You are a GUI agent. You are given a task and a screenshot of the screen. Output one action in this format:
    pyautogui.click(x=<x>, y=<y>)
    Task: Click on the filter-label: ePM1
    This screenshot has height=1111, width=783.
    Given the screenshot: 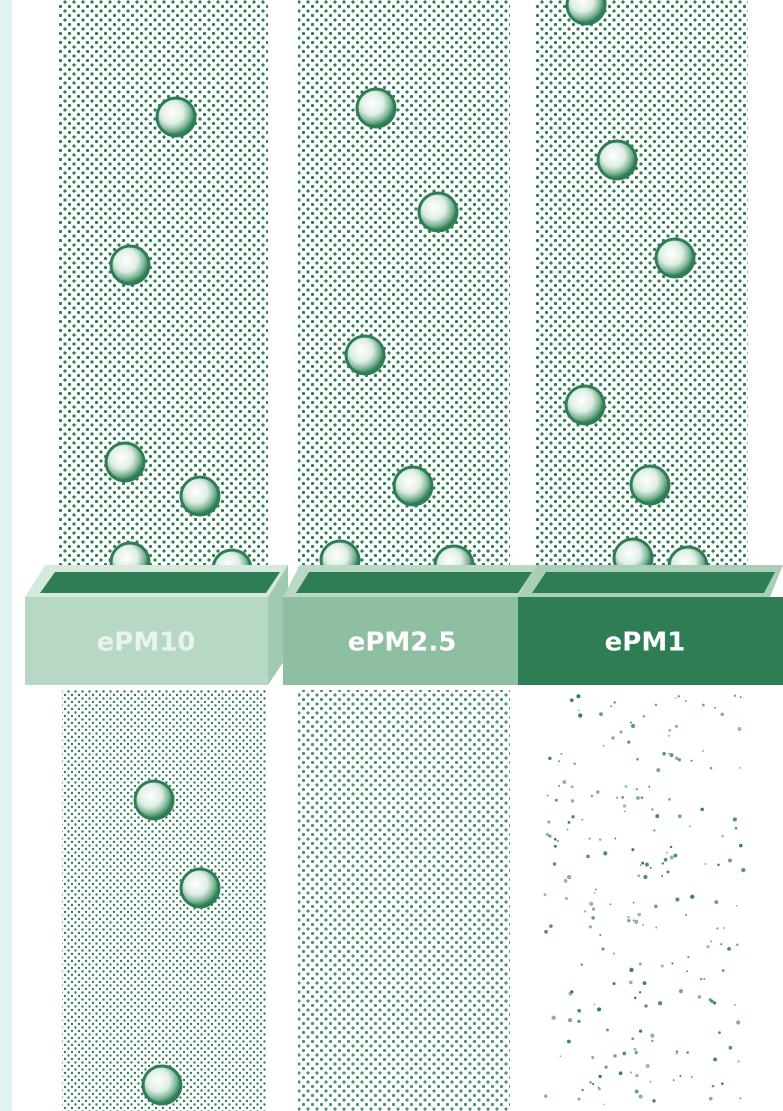 What is the action you would take?
    pyautogui.click(x=645, y=643)
    